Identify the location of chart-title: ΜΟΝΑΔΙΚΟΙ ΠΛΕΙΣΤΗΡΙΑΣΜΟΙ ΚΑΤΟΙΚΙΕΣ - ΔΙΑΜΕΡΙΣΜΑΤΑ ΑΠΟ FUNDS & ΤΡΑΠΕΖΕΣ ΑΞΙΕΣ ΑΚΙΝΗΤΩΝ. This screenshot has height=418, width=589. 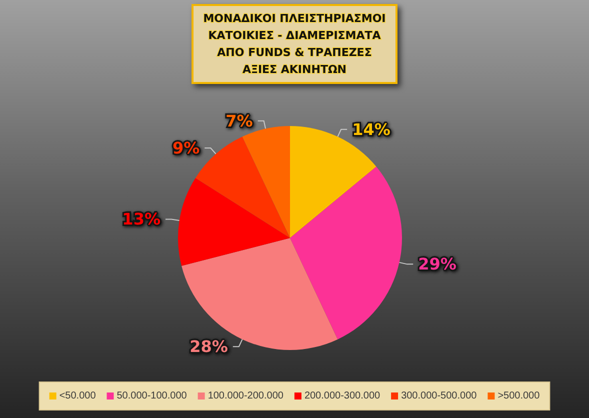
(294, 44).